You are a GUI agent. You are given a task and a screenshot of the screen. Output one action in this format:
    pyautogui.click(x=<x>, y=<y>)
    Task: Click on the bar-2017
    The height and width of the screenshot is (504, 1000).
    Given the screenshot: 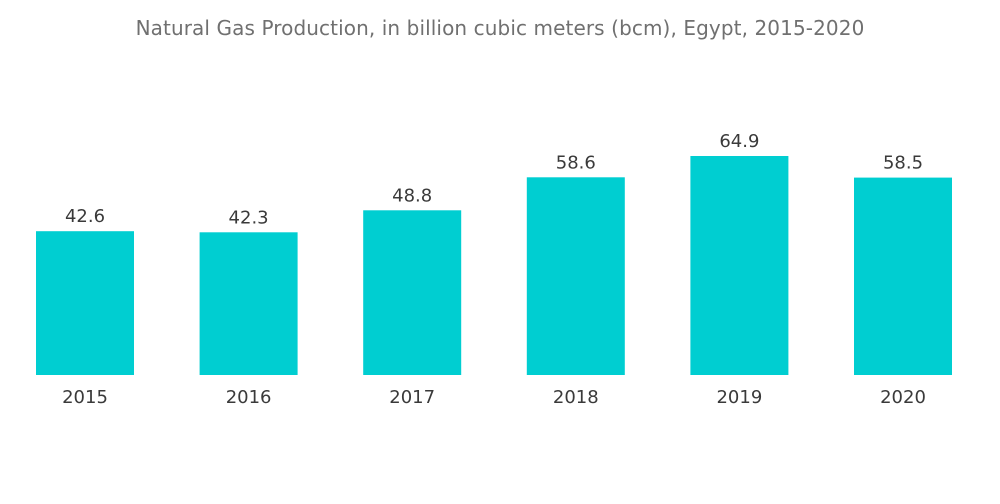 What is the action you would take?
    pyautogui.click(x=412, y=292)
    